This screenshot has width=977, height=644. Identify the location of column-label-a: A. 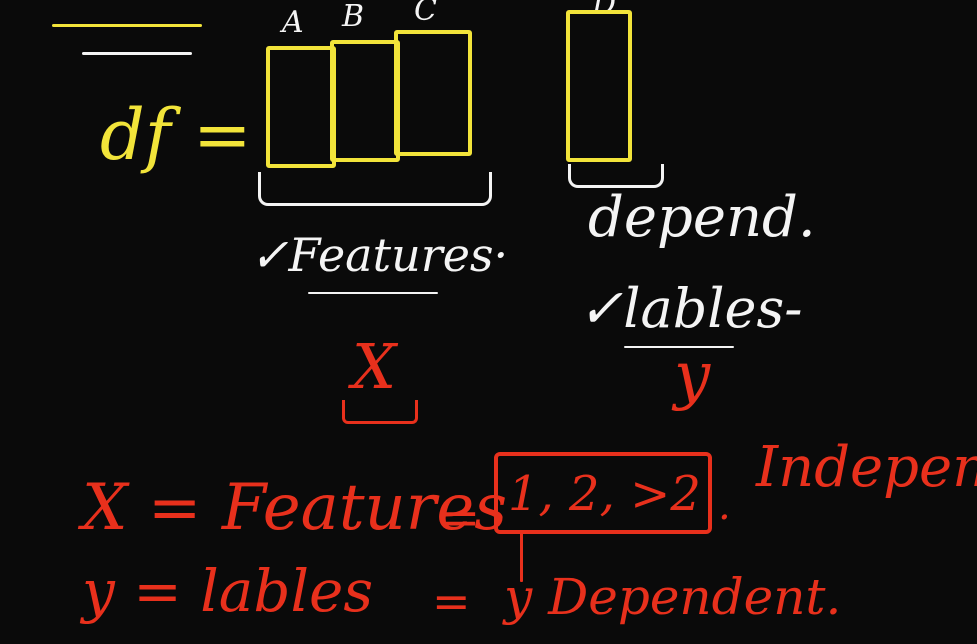
(293, 22).